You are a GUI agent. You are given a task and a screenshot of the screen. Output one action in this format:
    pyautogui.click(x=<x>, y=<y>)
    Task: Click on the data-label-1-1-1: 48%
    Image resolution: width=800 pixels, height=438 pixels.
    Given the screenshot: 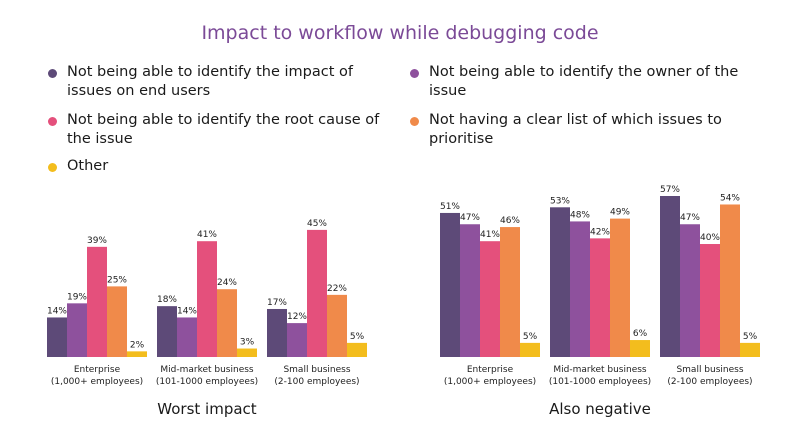 What is the action you would take?
    pyautogui.click(x=580, y=215)
    